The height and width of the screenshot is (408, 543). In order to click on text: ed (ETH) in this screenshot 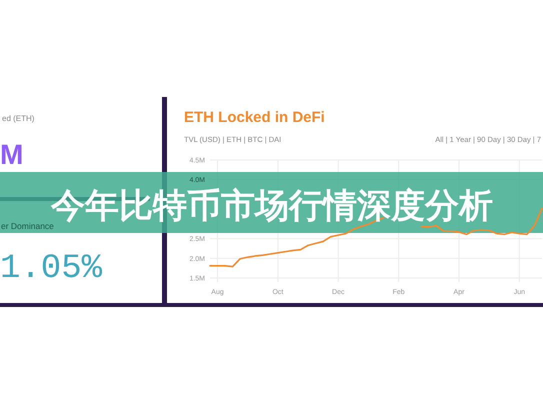, I will do `click(18, 118)`.